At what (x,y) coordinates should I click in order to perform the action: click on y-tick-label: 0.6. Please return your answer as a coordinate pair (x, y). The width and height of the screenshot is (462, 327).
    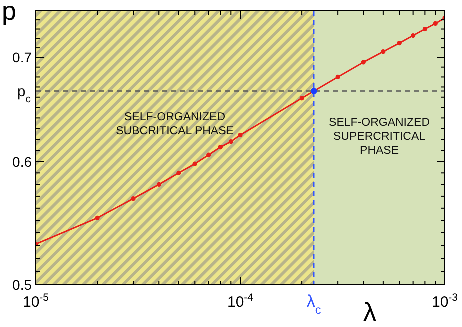
    Looking at the image, I should click on (22, 162).